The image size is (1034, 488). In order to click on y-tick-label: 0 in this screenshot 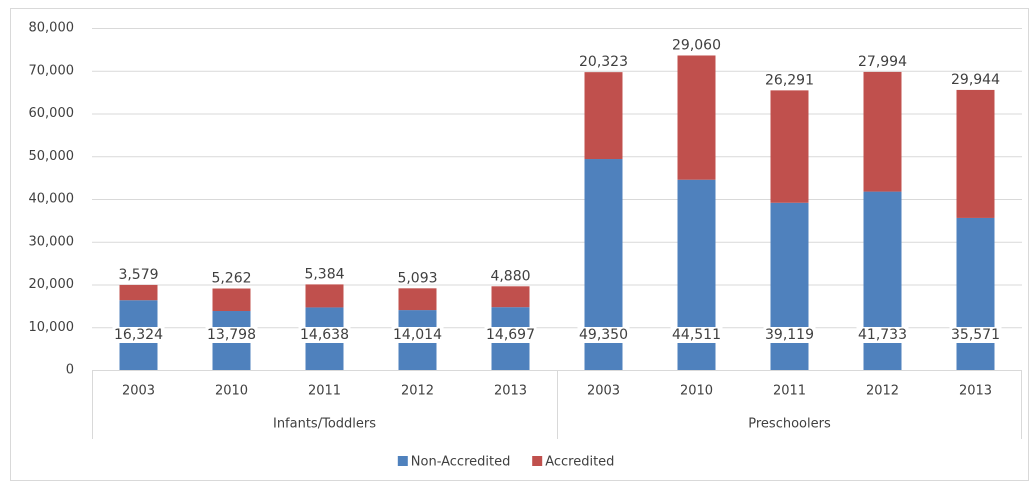, I will do `click(70, 370)`.